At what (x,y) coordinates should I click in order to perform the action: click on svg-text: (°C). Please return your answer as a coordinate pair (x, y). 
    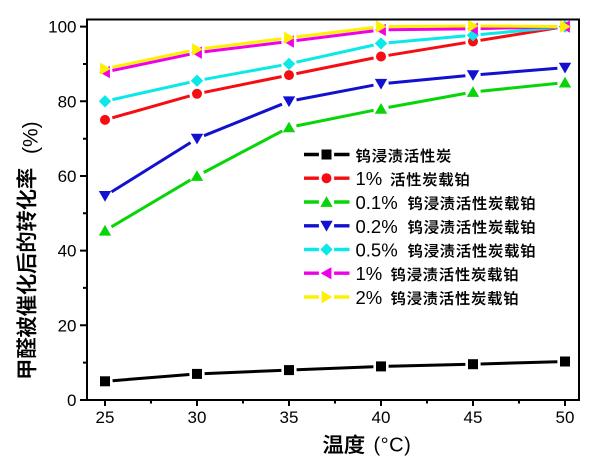
    Looking at the image, I should click on (393, 446).